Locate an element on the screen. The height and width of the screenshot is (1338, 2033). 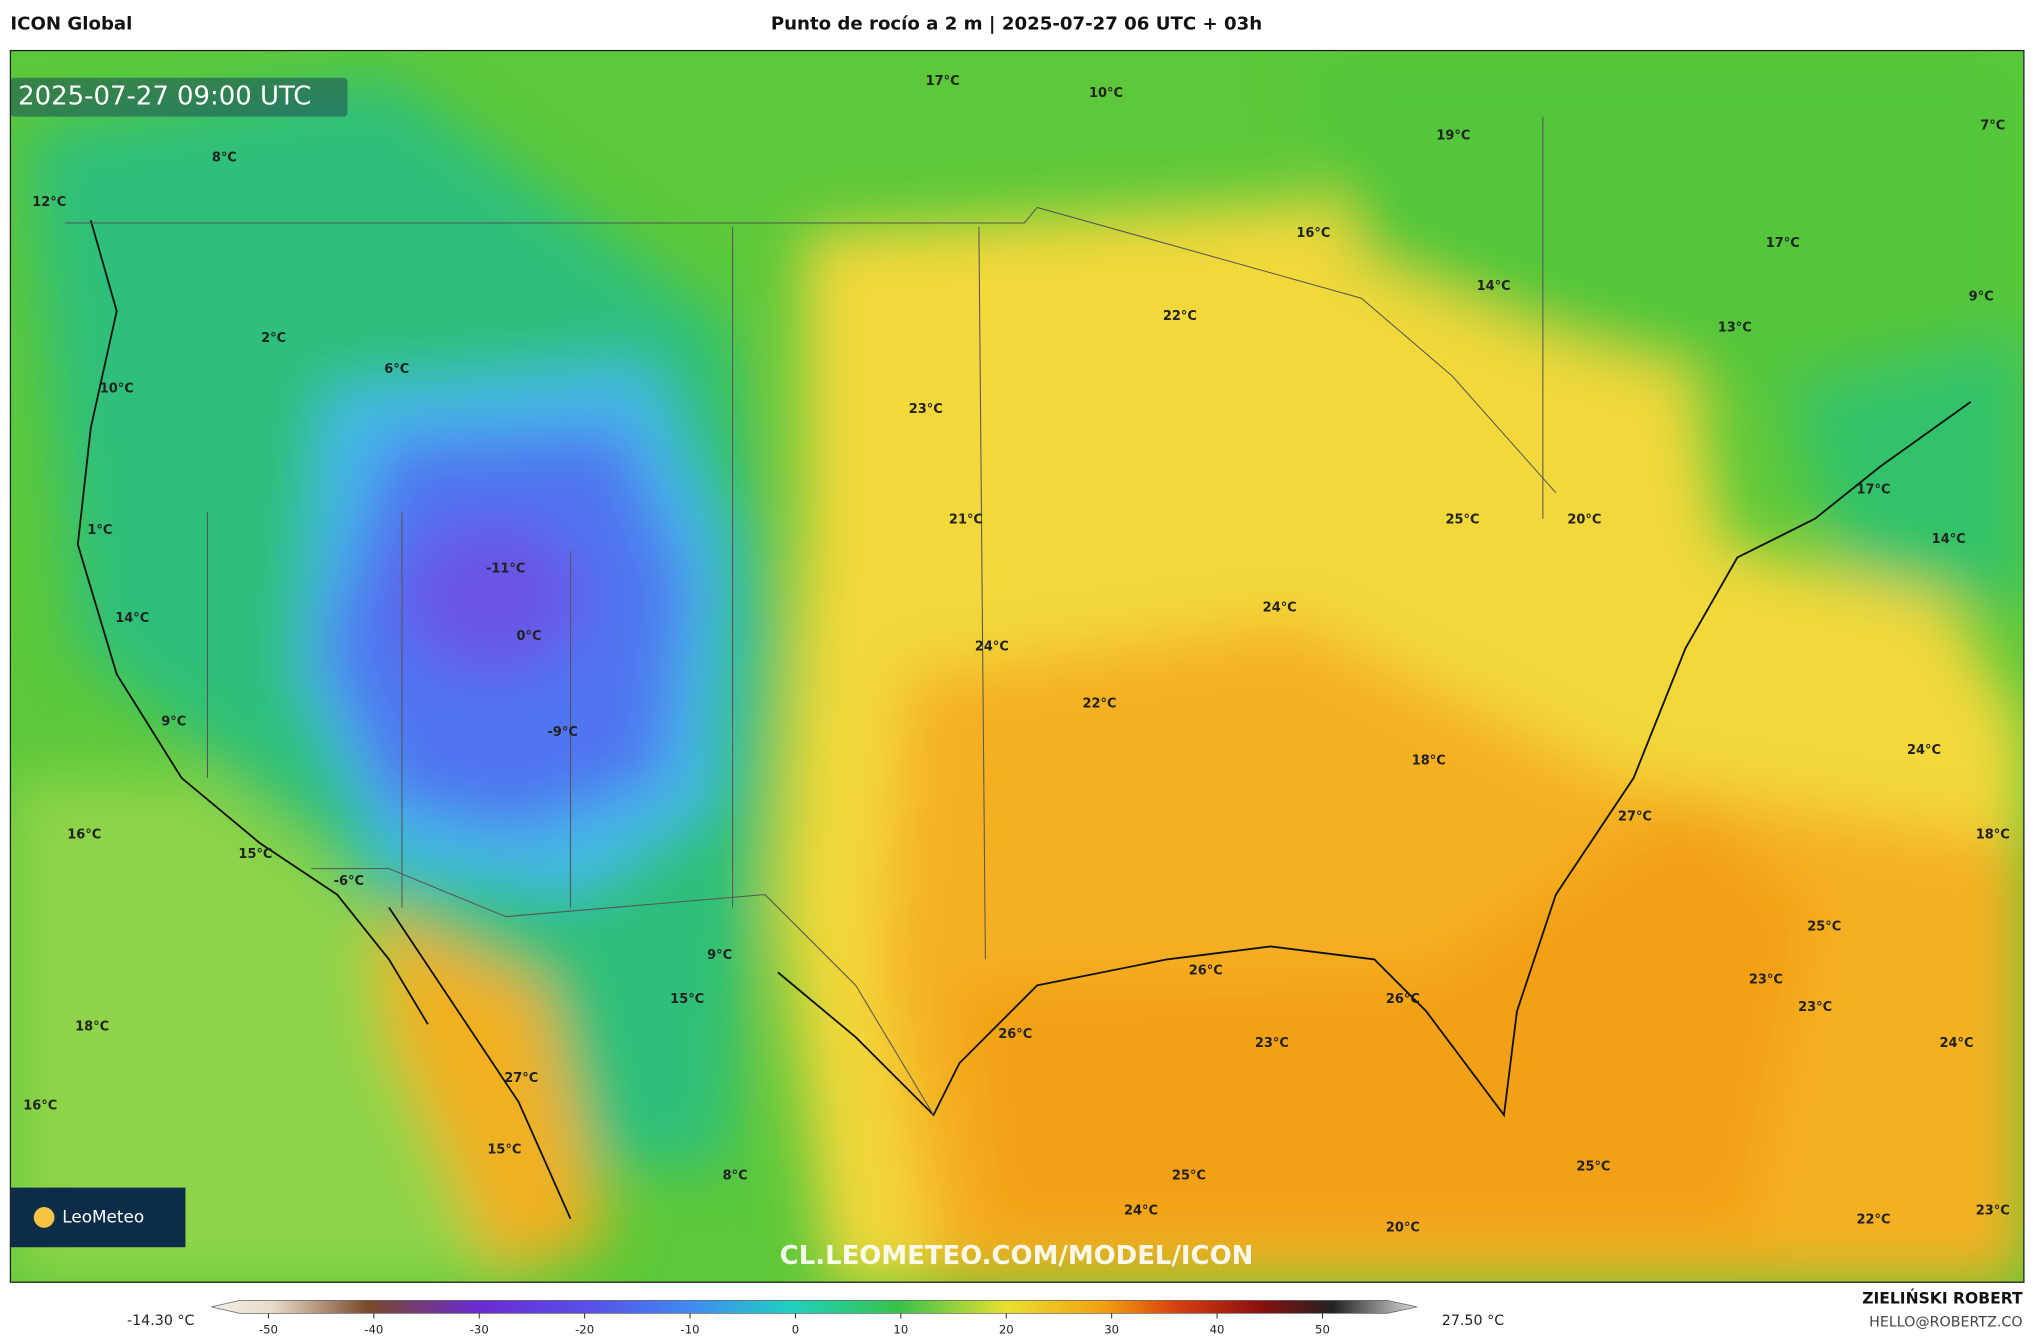
colorbar-min: -14.30 °C is located at coordinates (161, 1321).